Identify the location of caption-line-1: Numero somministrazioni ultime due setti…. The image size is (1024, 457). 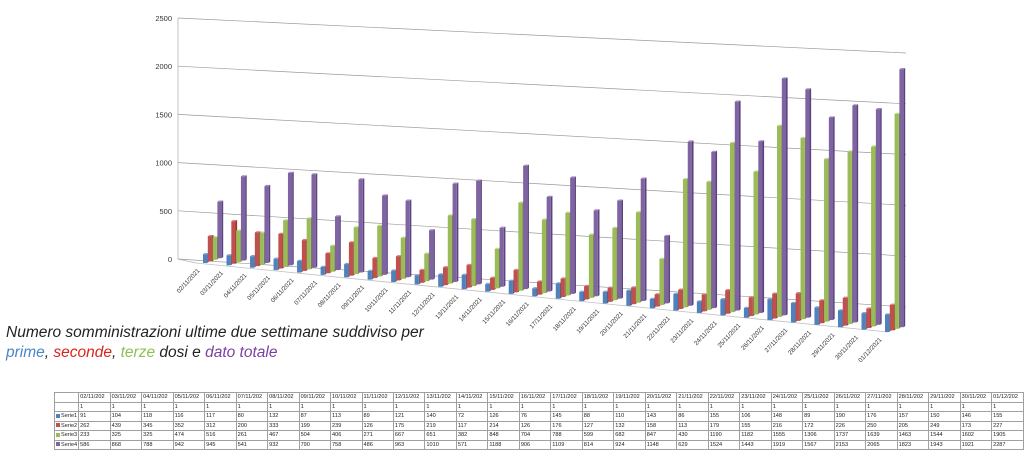
(215, 332).